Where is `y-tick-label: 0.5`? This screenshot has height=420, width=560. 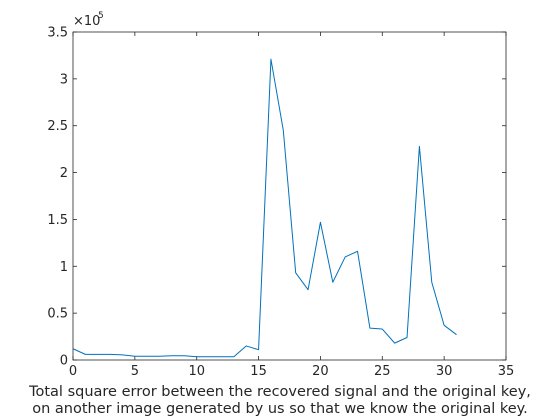
y-tick-label: 0.5 is located at coordinates (57, 314).